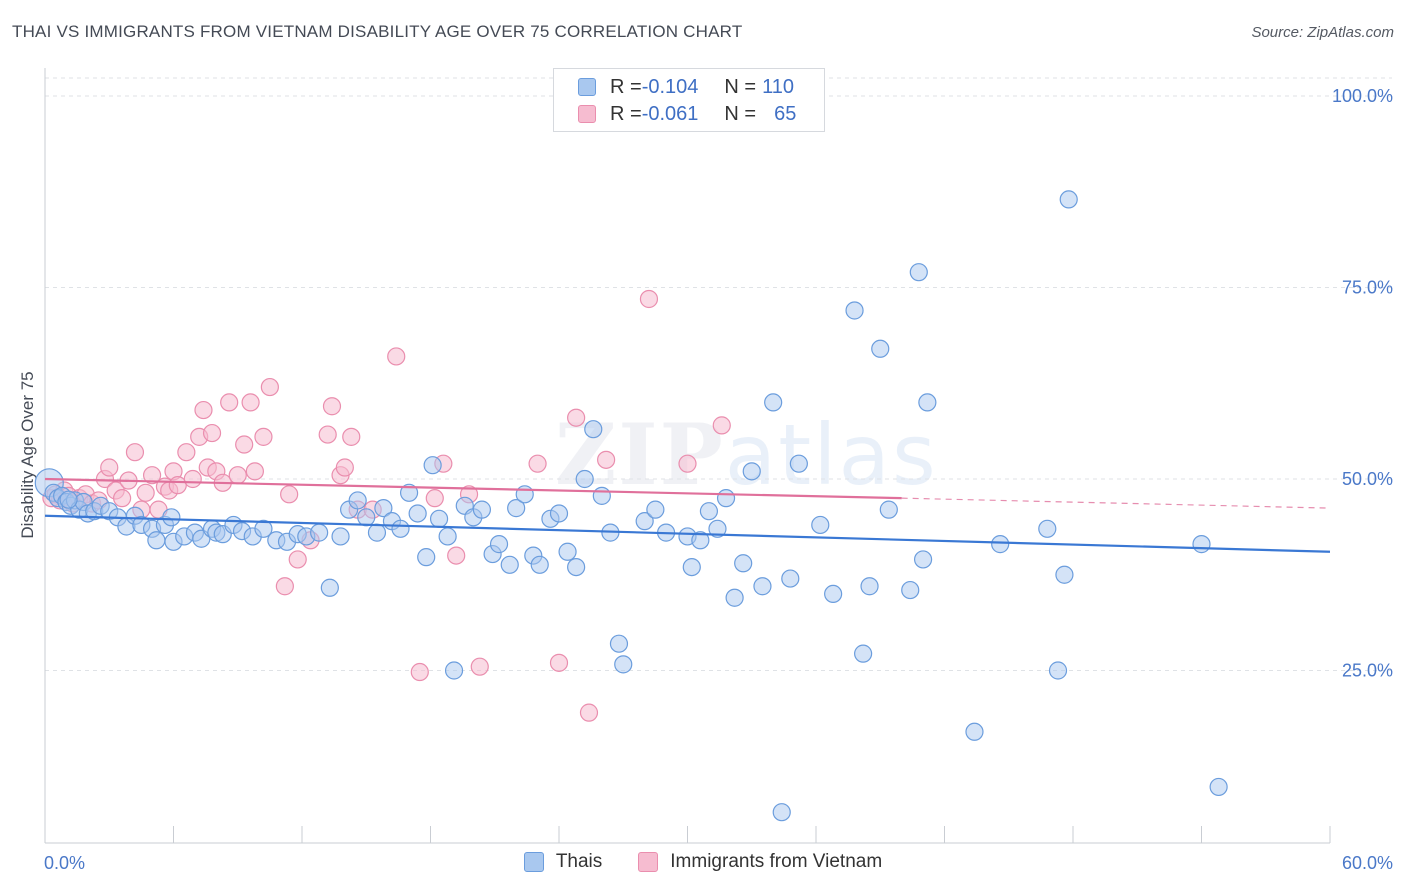 The width and height of the screenshot is (1406, 892). I want to click on y-tick-label: 50.0%, so click(1367, 479).